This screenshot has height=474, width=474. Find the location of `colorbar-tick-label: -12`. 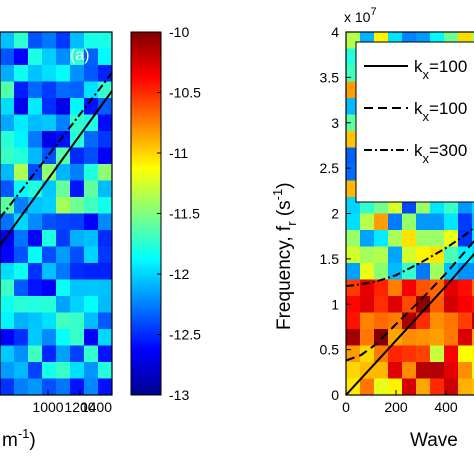

colorbar-tick-label: -12 is located at coordinates (179, 274).